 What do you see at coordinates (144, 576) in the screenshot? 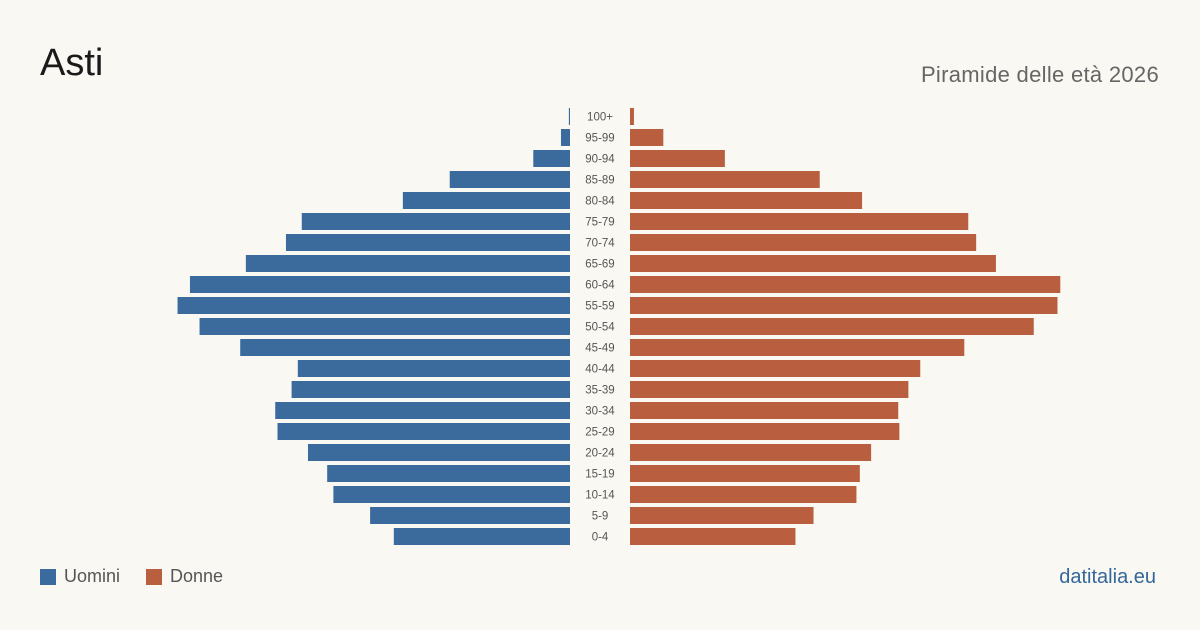
I see `legend: Uomini Donne` at bounding box center [144, 576].